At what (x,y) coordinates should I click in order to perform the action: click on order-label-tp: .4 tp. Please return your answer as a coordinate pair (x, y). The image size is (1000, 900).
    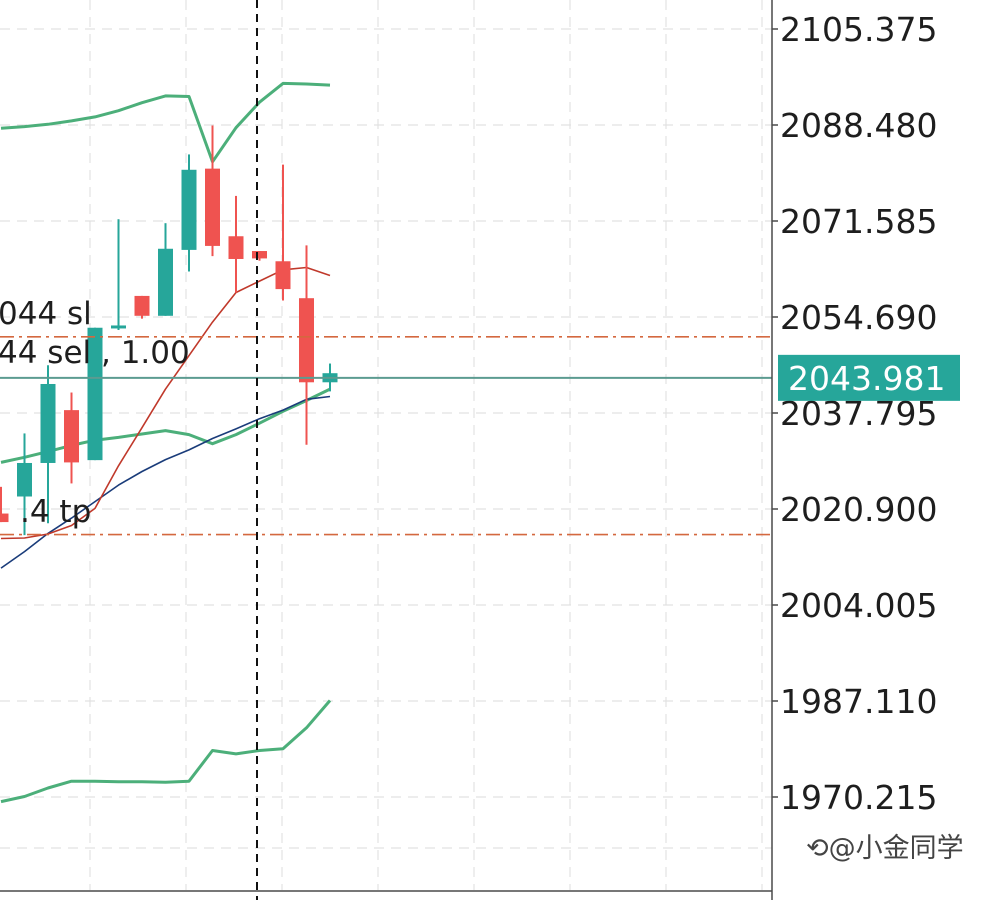
    Looking at the image, I should click on (55, 512).